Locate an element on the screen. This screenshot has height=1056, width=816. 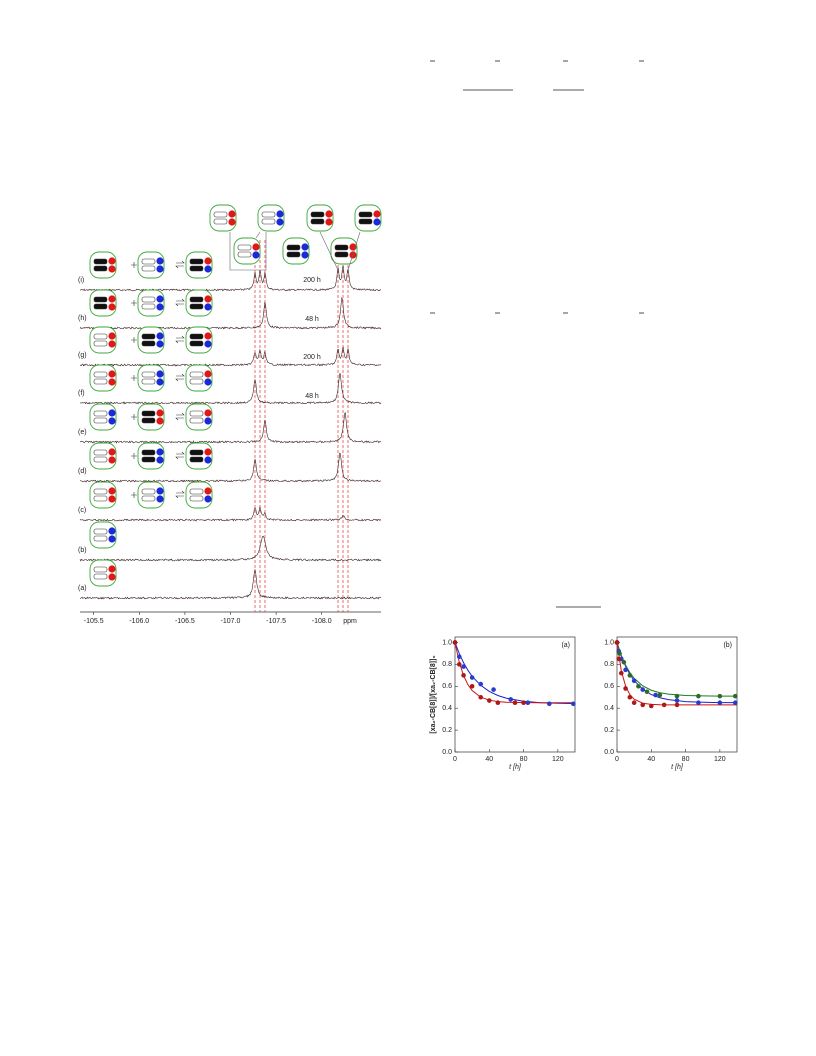
x-tick-label: -106.0 is located at coordinates (139, 621).